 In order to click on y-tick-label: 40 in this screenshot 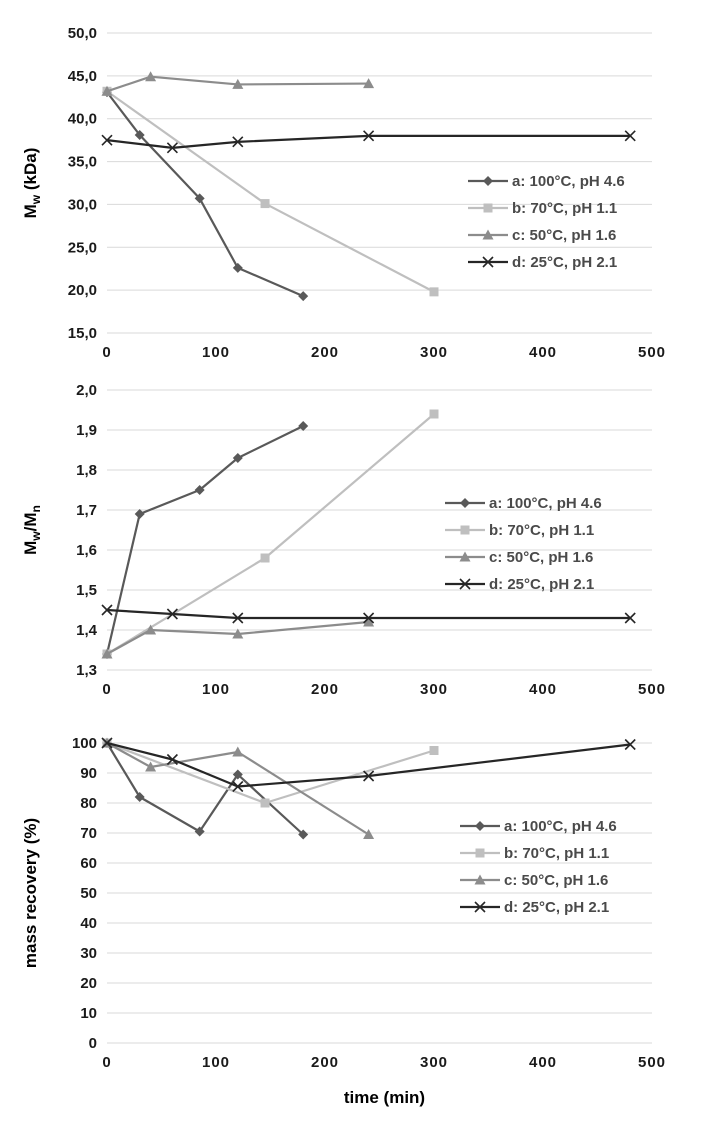, I will do `click(88, 923)`.